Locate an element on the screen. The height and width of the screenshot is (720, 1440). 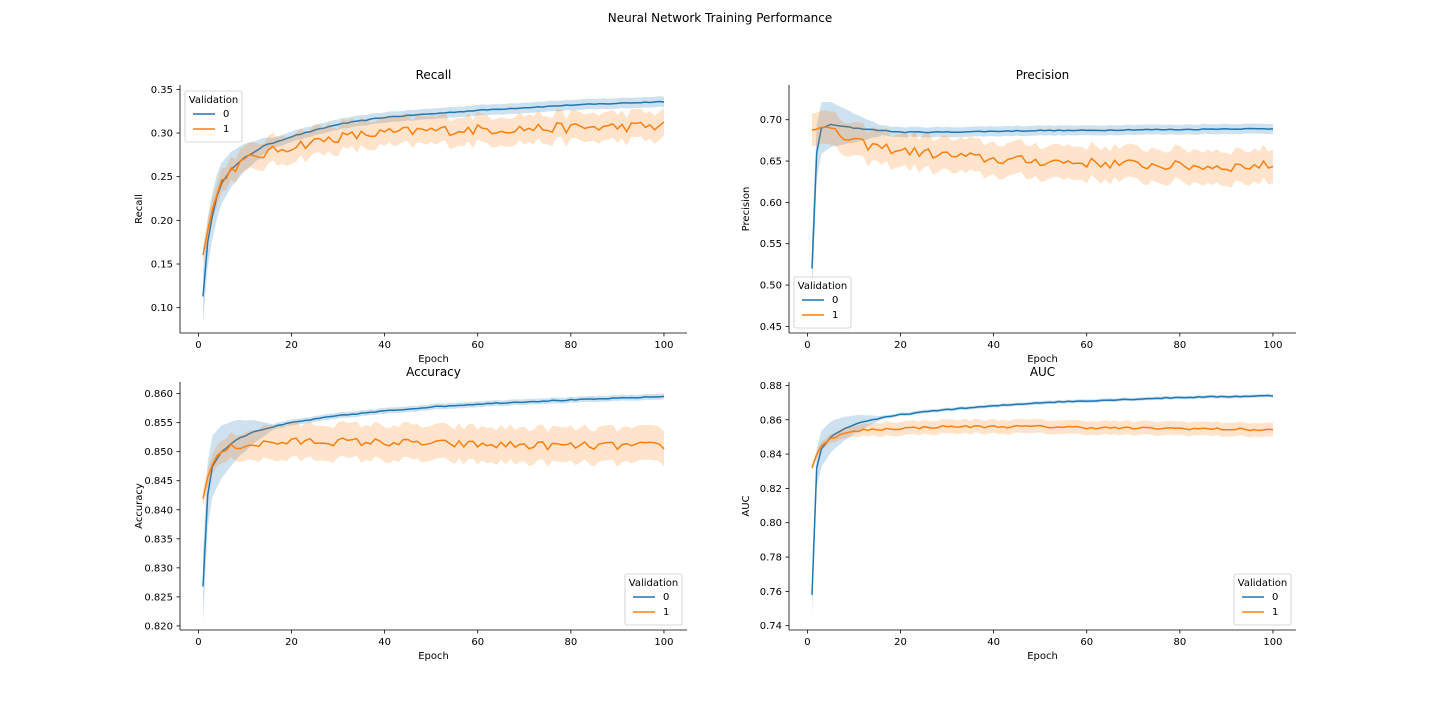
y-tick-label: 0.60 is located at coordinates (771, 203).